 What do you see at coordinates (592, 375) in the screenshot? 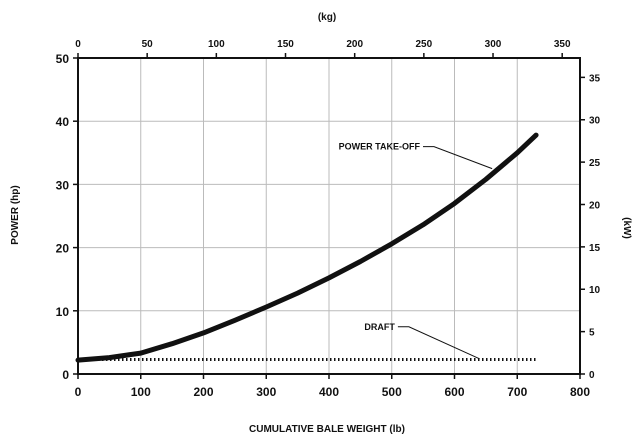
I see `y2-tick-label: 0` at bounding box center [592, 375].